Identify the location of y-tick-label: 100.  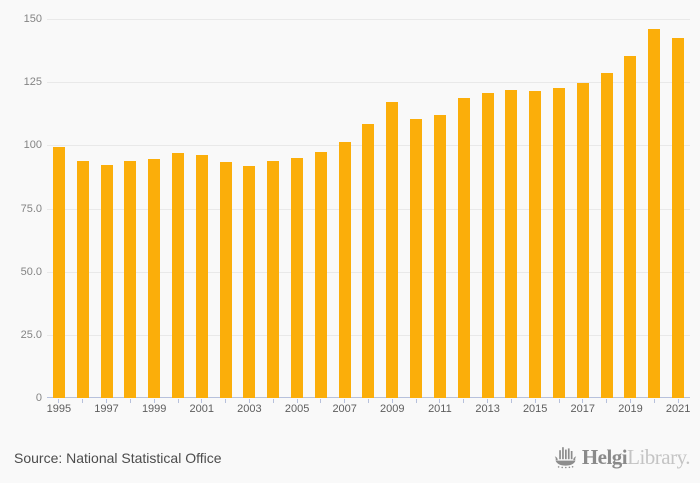
(32, 145).